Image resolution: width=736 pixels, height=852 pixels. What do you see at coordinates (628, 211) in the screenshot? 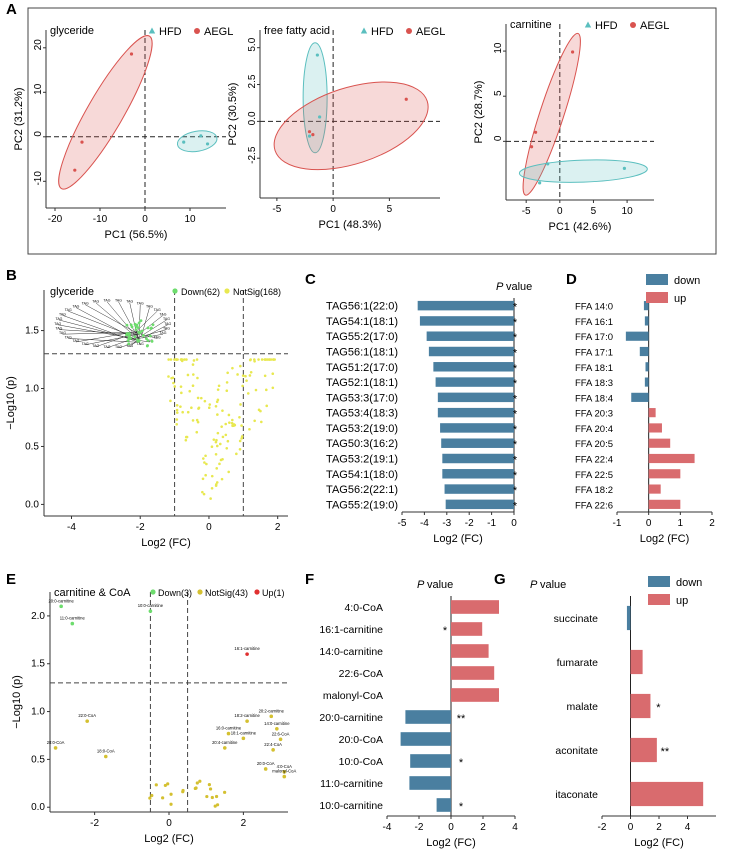
I see `x-tick-label: 10` at bounding box center [628, 211].